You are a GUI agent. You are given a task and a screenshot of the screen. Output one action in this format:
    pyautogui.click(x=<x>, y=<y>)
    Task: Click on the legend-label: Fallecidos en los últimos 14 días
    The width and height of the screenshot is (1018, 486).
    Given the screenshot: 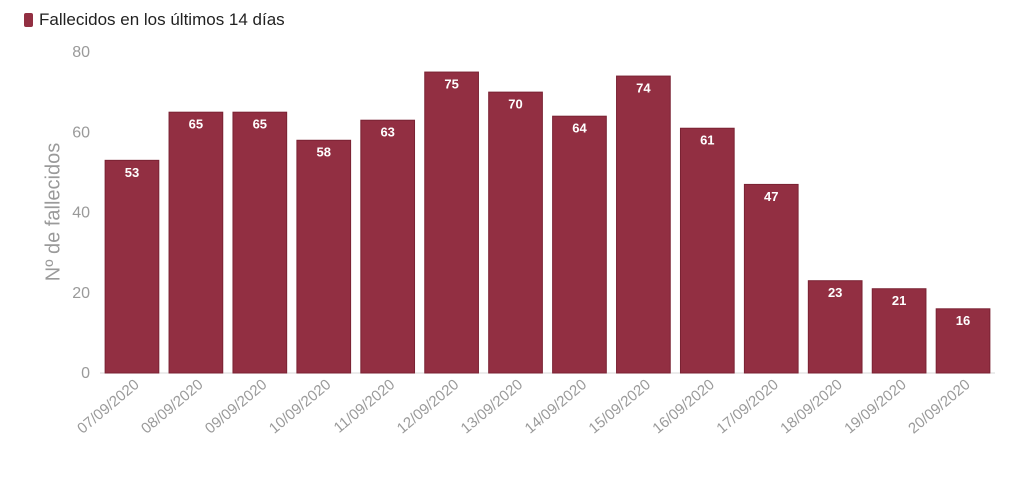 What is the action you would take?
    pyautogui.click(x=162, y=19)
    